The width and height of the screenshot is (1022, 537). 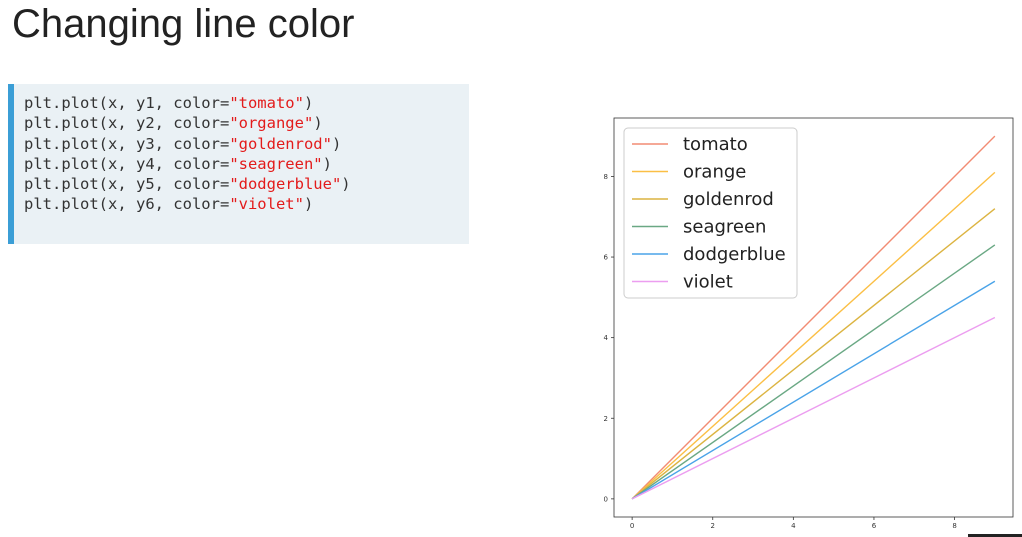 I want to click on code-text: plt.plot(x, y1, color=, so click(x=127, y=103).